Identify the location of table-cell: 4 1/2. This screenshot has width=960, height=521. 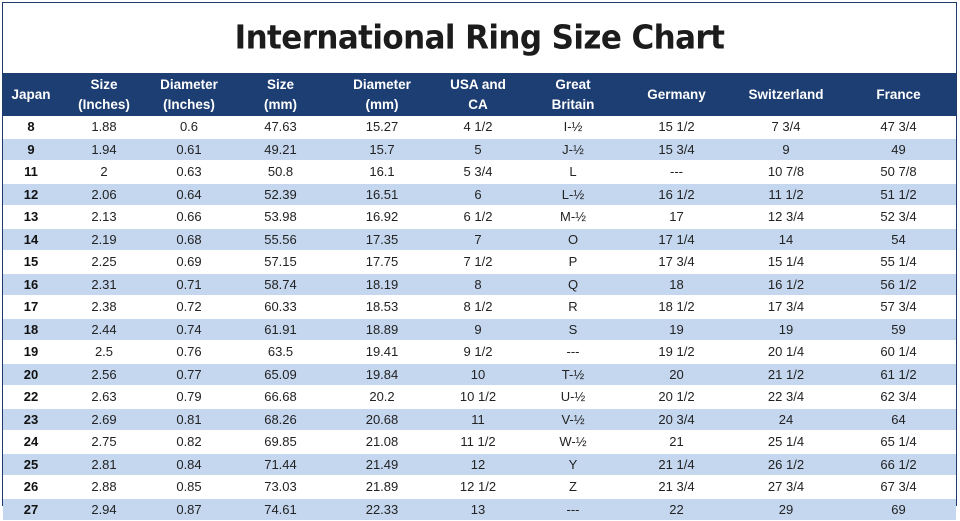
(478, 127).